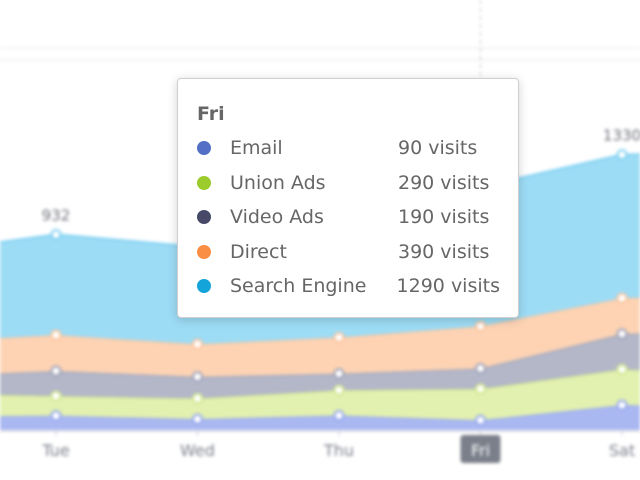 The height and width of the screenshot is (480, 640). Describe the element at coordinates (444, 217) in the screenshot. I see `tooltip-series-value: 190 visits` at that location.